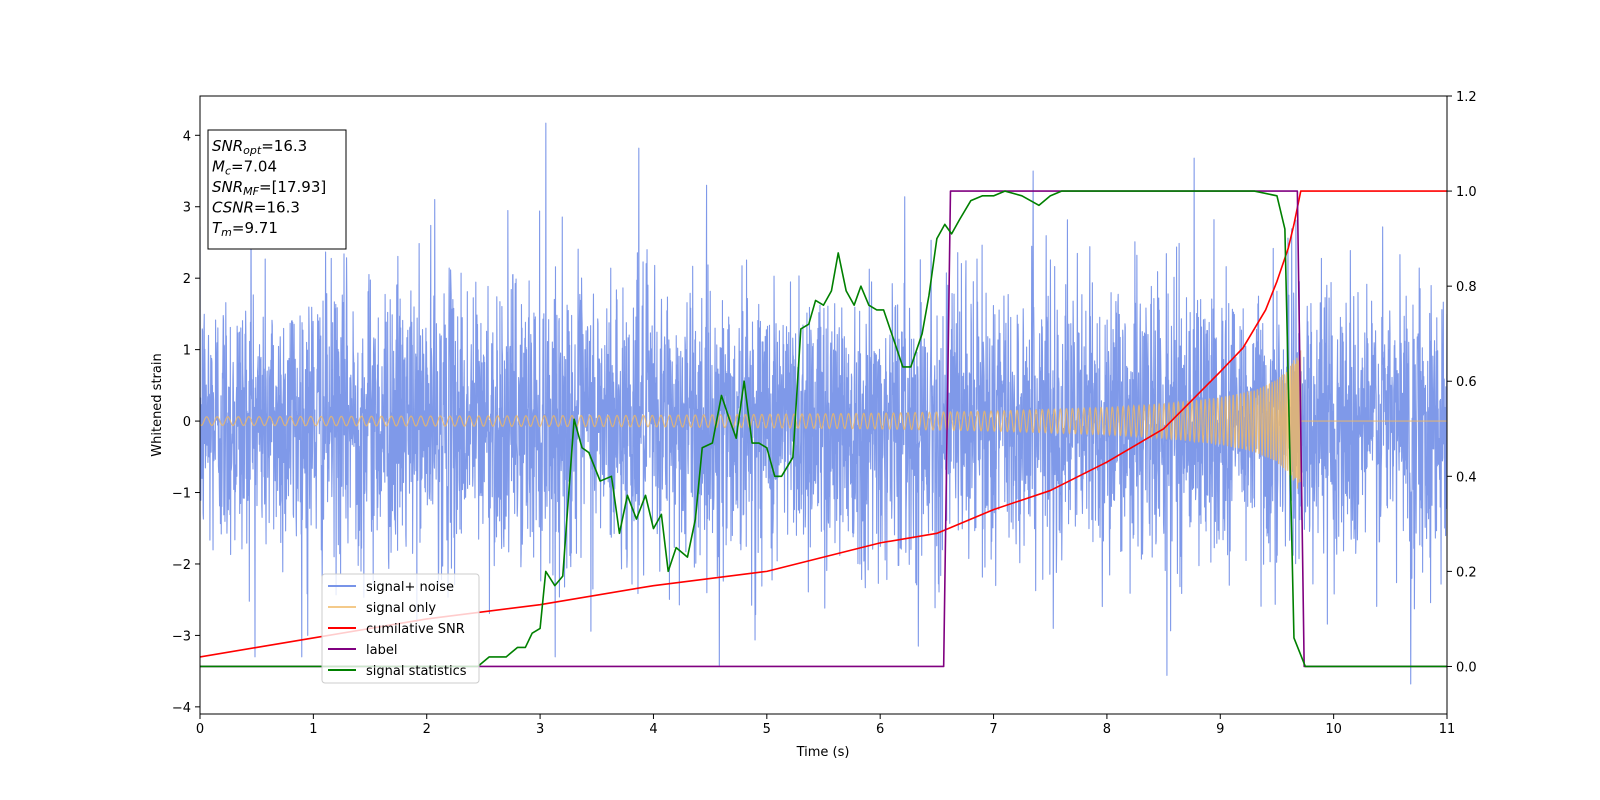  I want to click on legend-signal-statistics: signal statistics, so click(397, 671).